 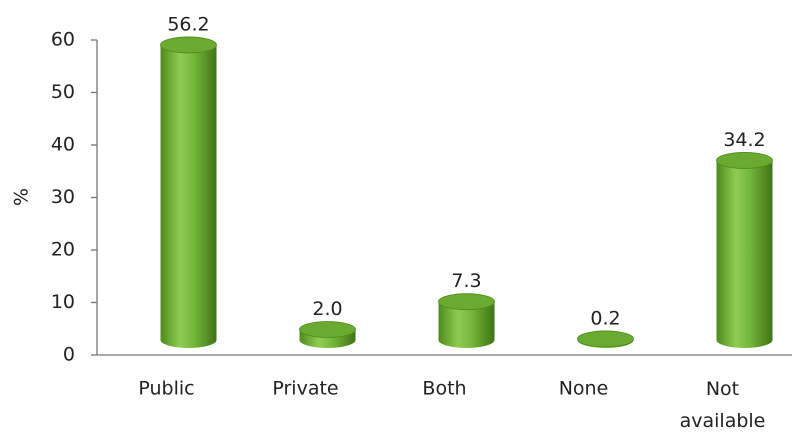 I want to click on value-label: 34.2, so click(x=744, y=140).